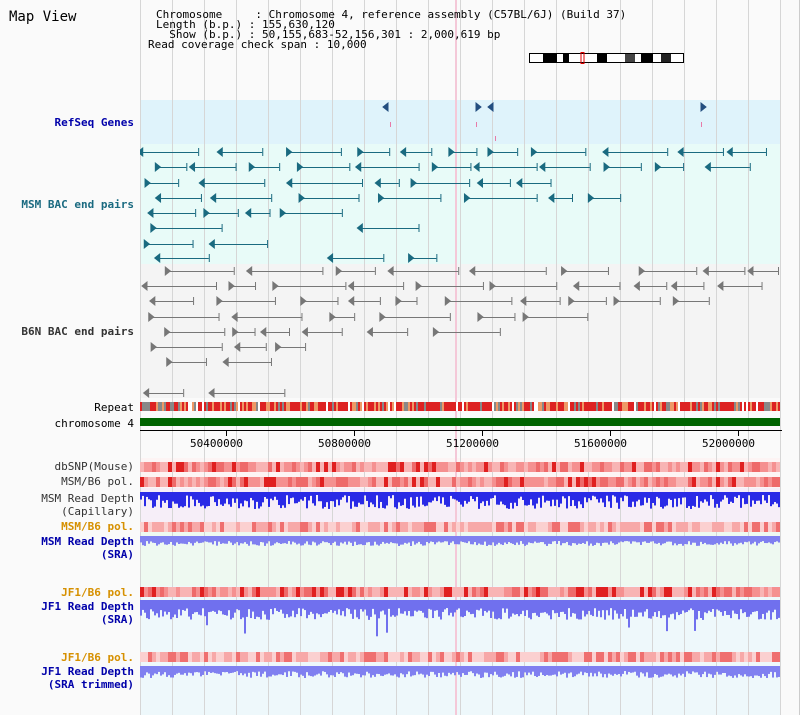 The image size is (800, 715). What do you see at coordinates (67, 548) in the screenshot?
I see `msm-depth-sra-label: MSM Read Depth (SRA)` at bounding box center [67, 548].